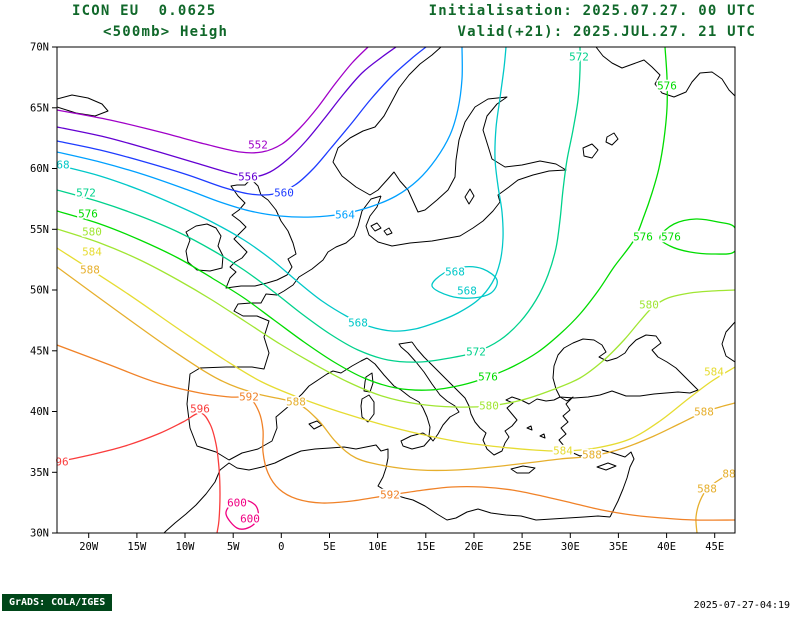  What do you see at coordinates (57, 602) in the screenshot?
I see `grads-credit-badge: GrADS: COLA/IGES` at bounding box center [57, 602].